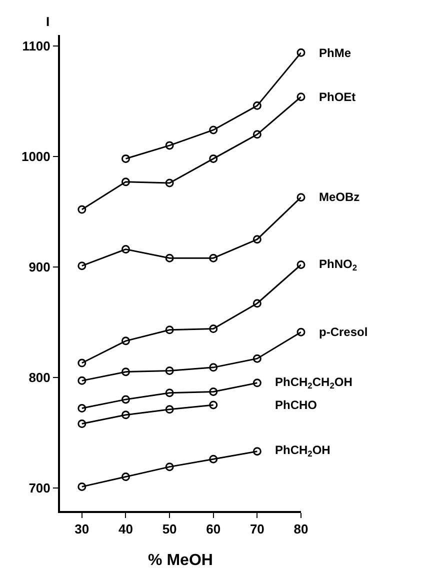 This screenshot has width=421, height=578. I want to click on series-label: PhNO$_{2}$, so click(338, 265).